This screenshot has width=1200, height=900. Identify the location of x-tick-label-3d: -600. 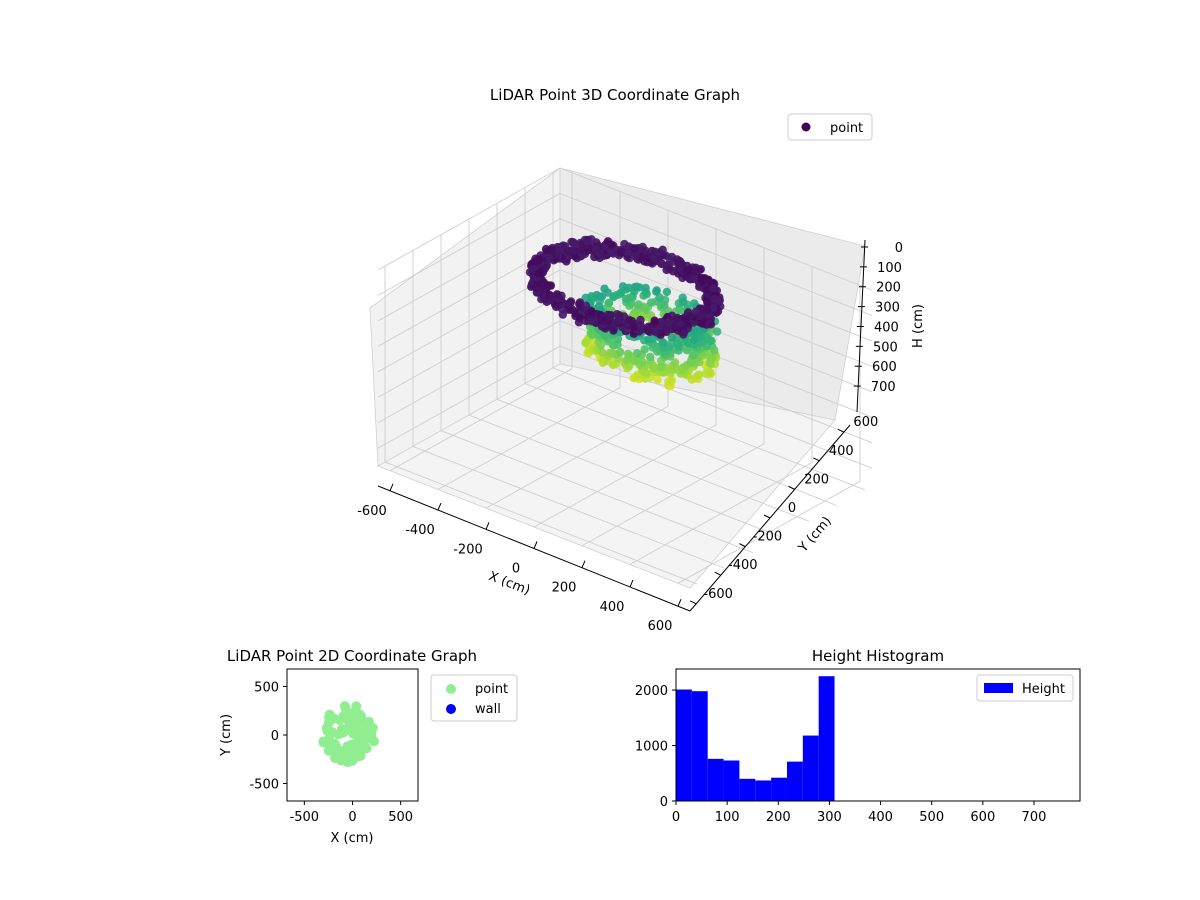
(372, 511).